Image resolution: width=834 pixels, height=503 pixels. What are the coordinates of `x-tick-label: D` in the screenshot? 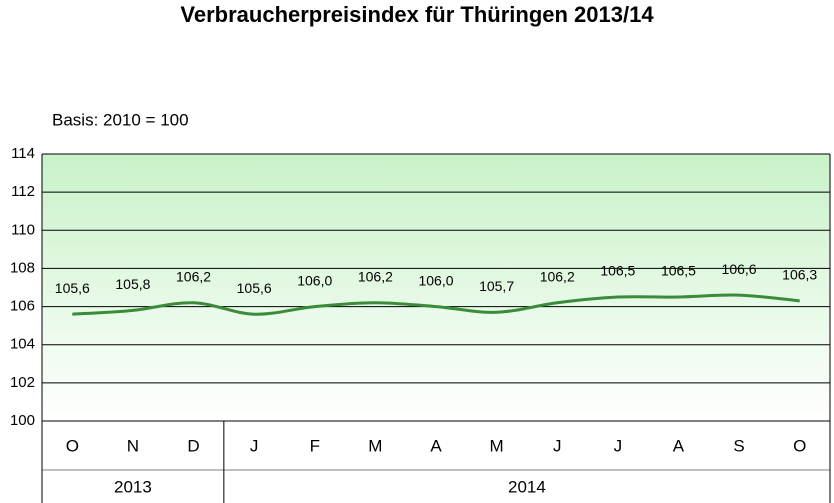 It's located at (193, 445).